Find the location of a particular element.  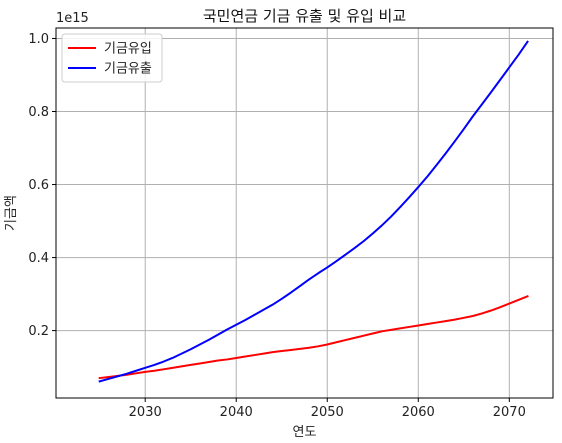

x-tick-label: 2050 is located at coordinates (327, 412).